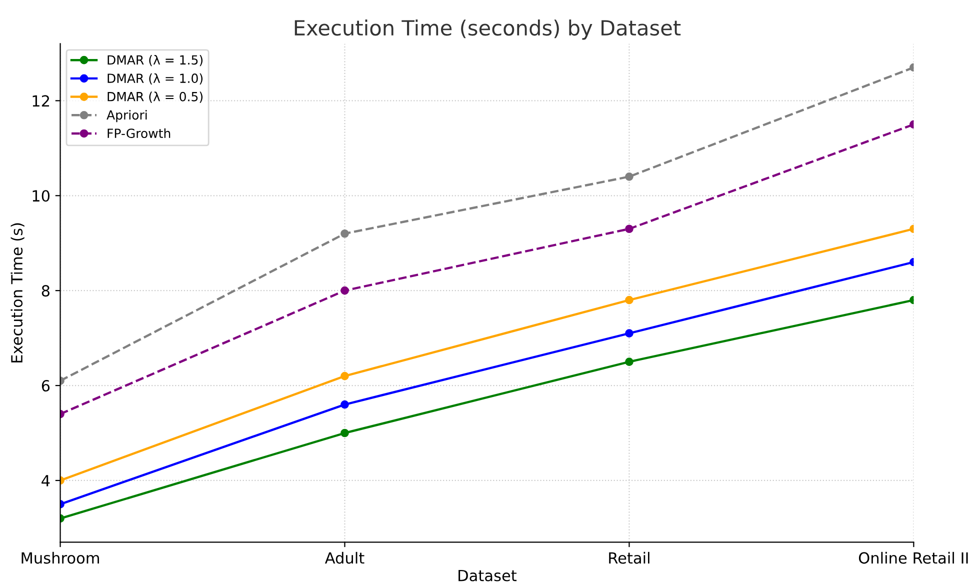 This screenshot has height=583, width=972. Describe the element at coordinates (46, 291) in the screenshot. I see `y-tick-label: 8` at that location.